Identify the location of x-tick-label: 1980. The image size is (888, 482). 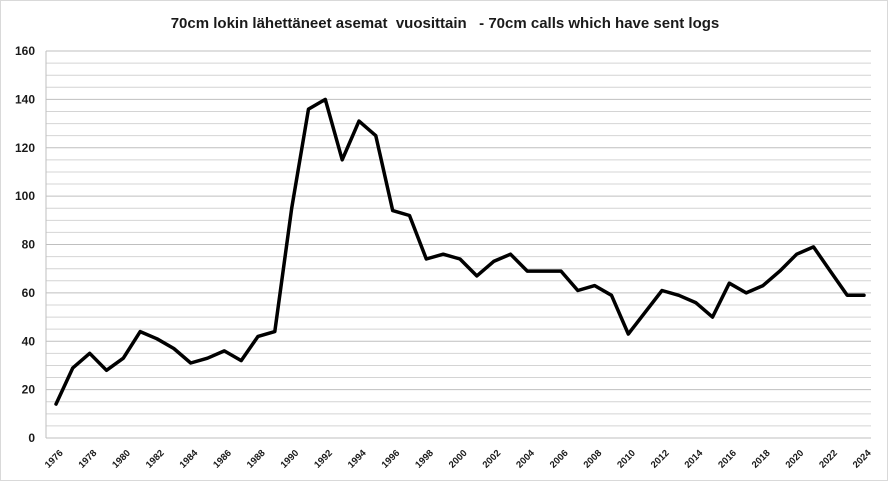
(121, 459).